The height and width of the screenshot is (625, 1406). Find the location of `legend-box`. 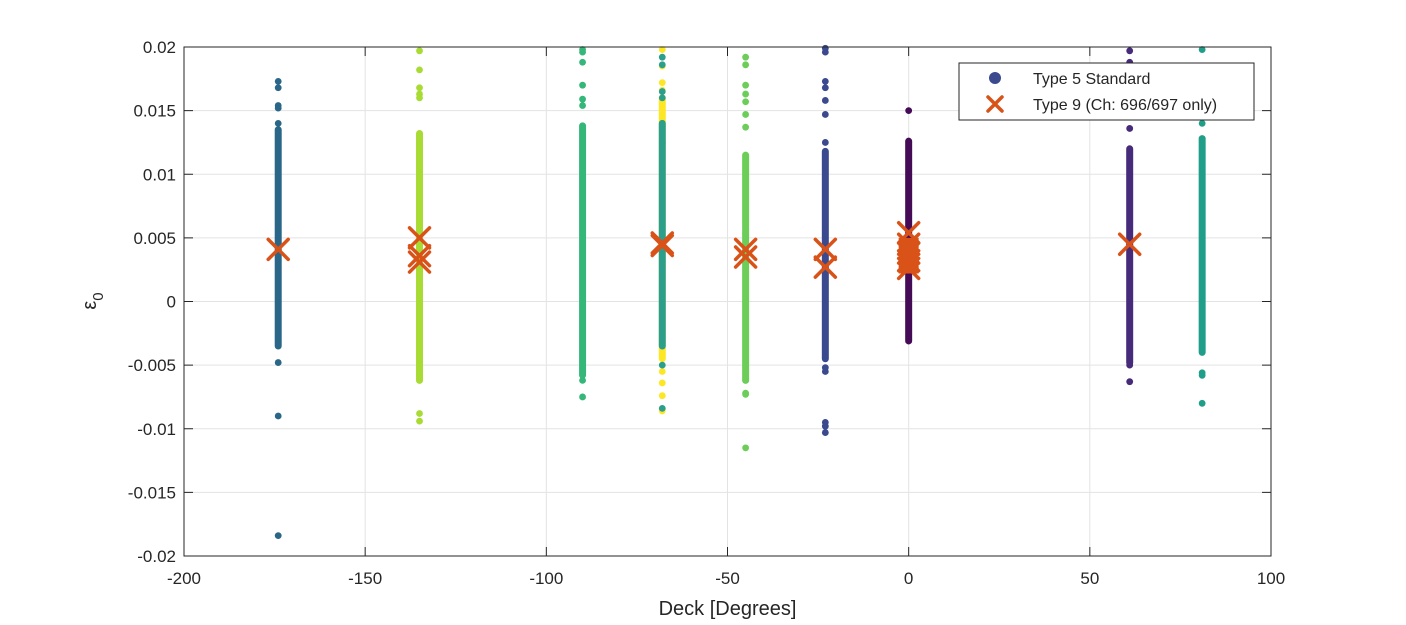

legend-box is located at coordinates (1106, 91).